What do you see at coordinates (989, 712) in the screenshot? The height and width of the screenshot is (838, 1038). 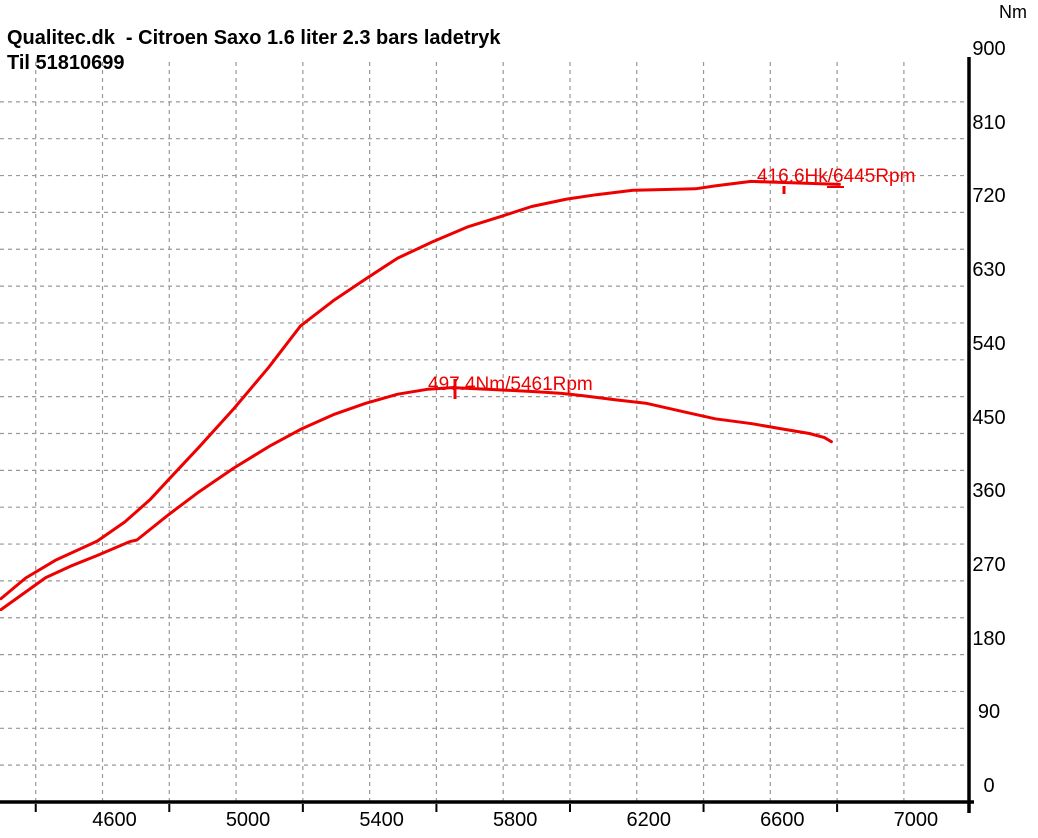 I see `y-tick-label: 90` at bounding box center [989, 712].